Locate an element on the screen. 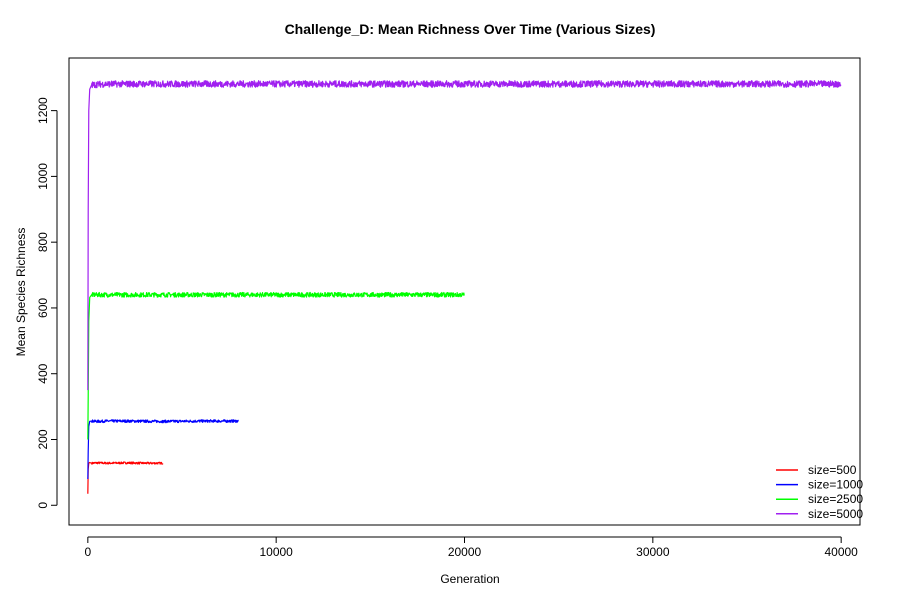 The width and height of the screenshot is (900, 600). y-tick-label: 600 is located at coordinates (43, 308).